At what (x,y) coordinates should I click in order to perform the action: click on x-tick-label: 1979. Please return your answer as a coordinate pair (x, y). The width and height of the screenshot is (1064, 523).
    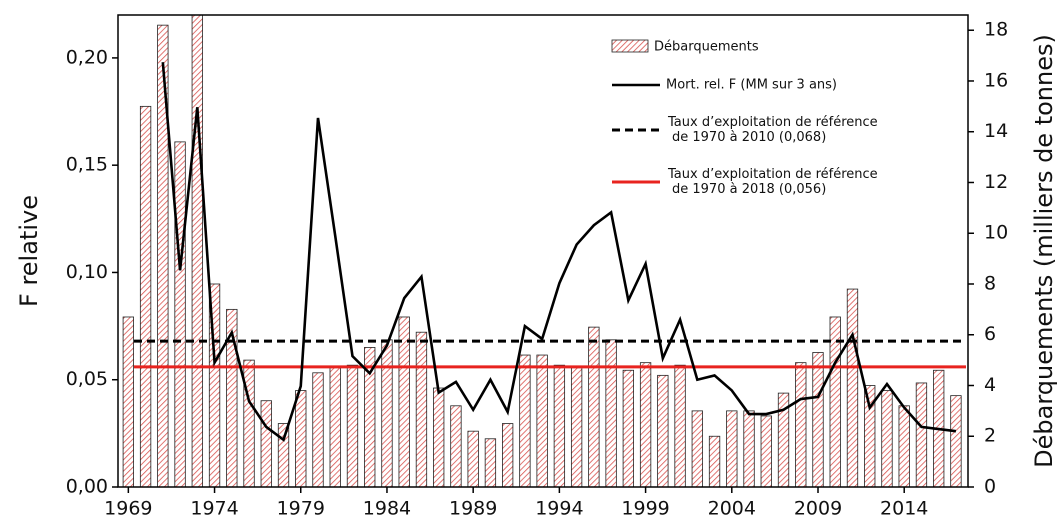
    Looking at the image, I should click on (301, 509).